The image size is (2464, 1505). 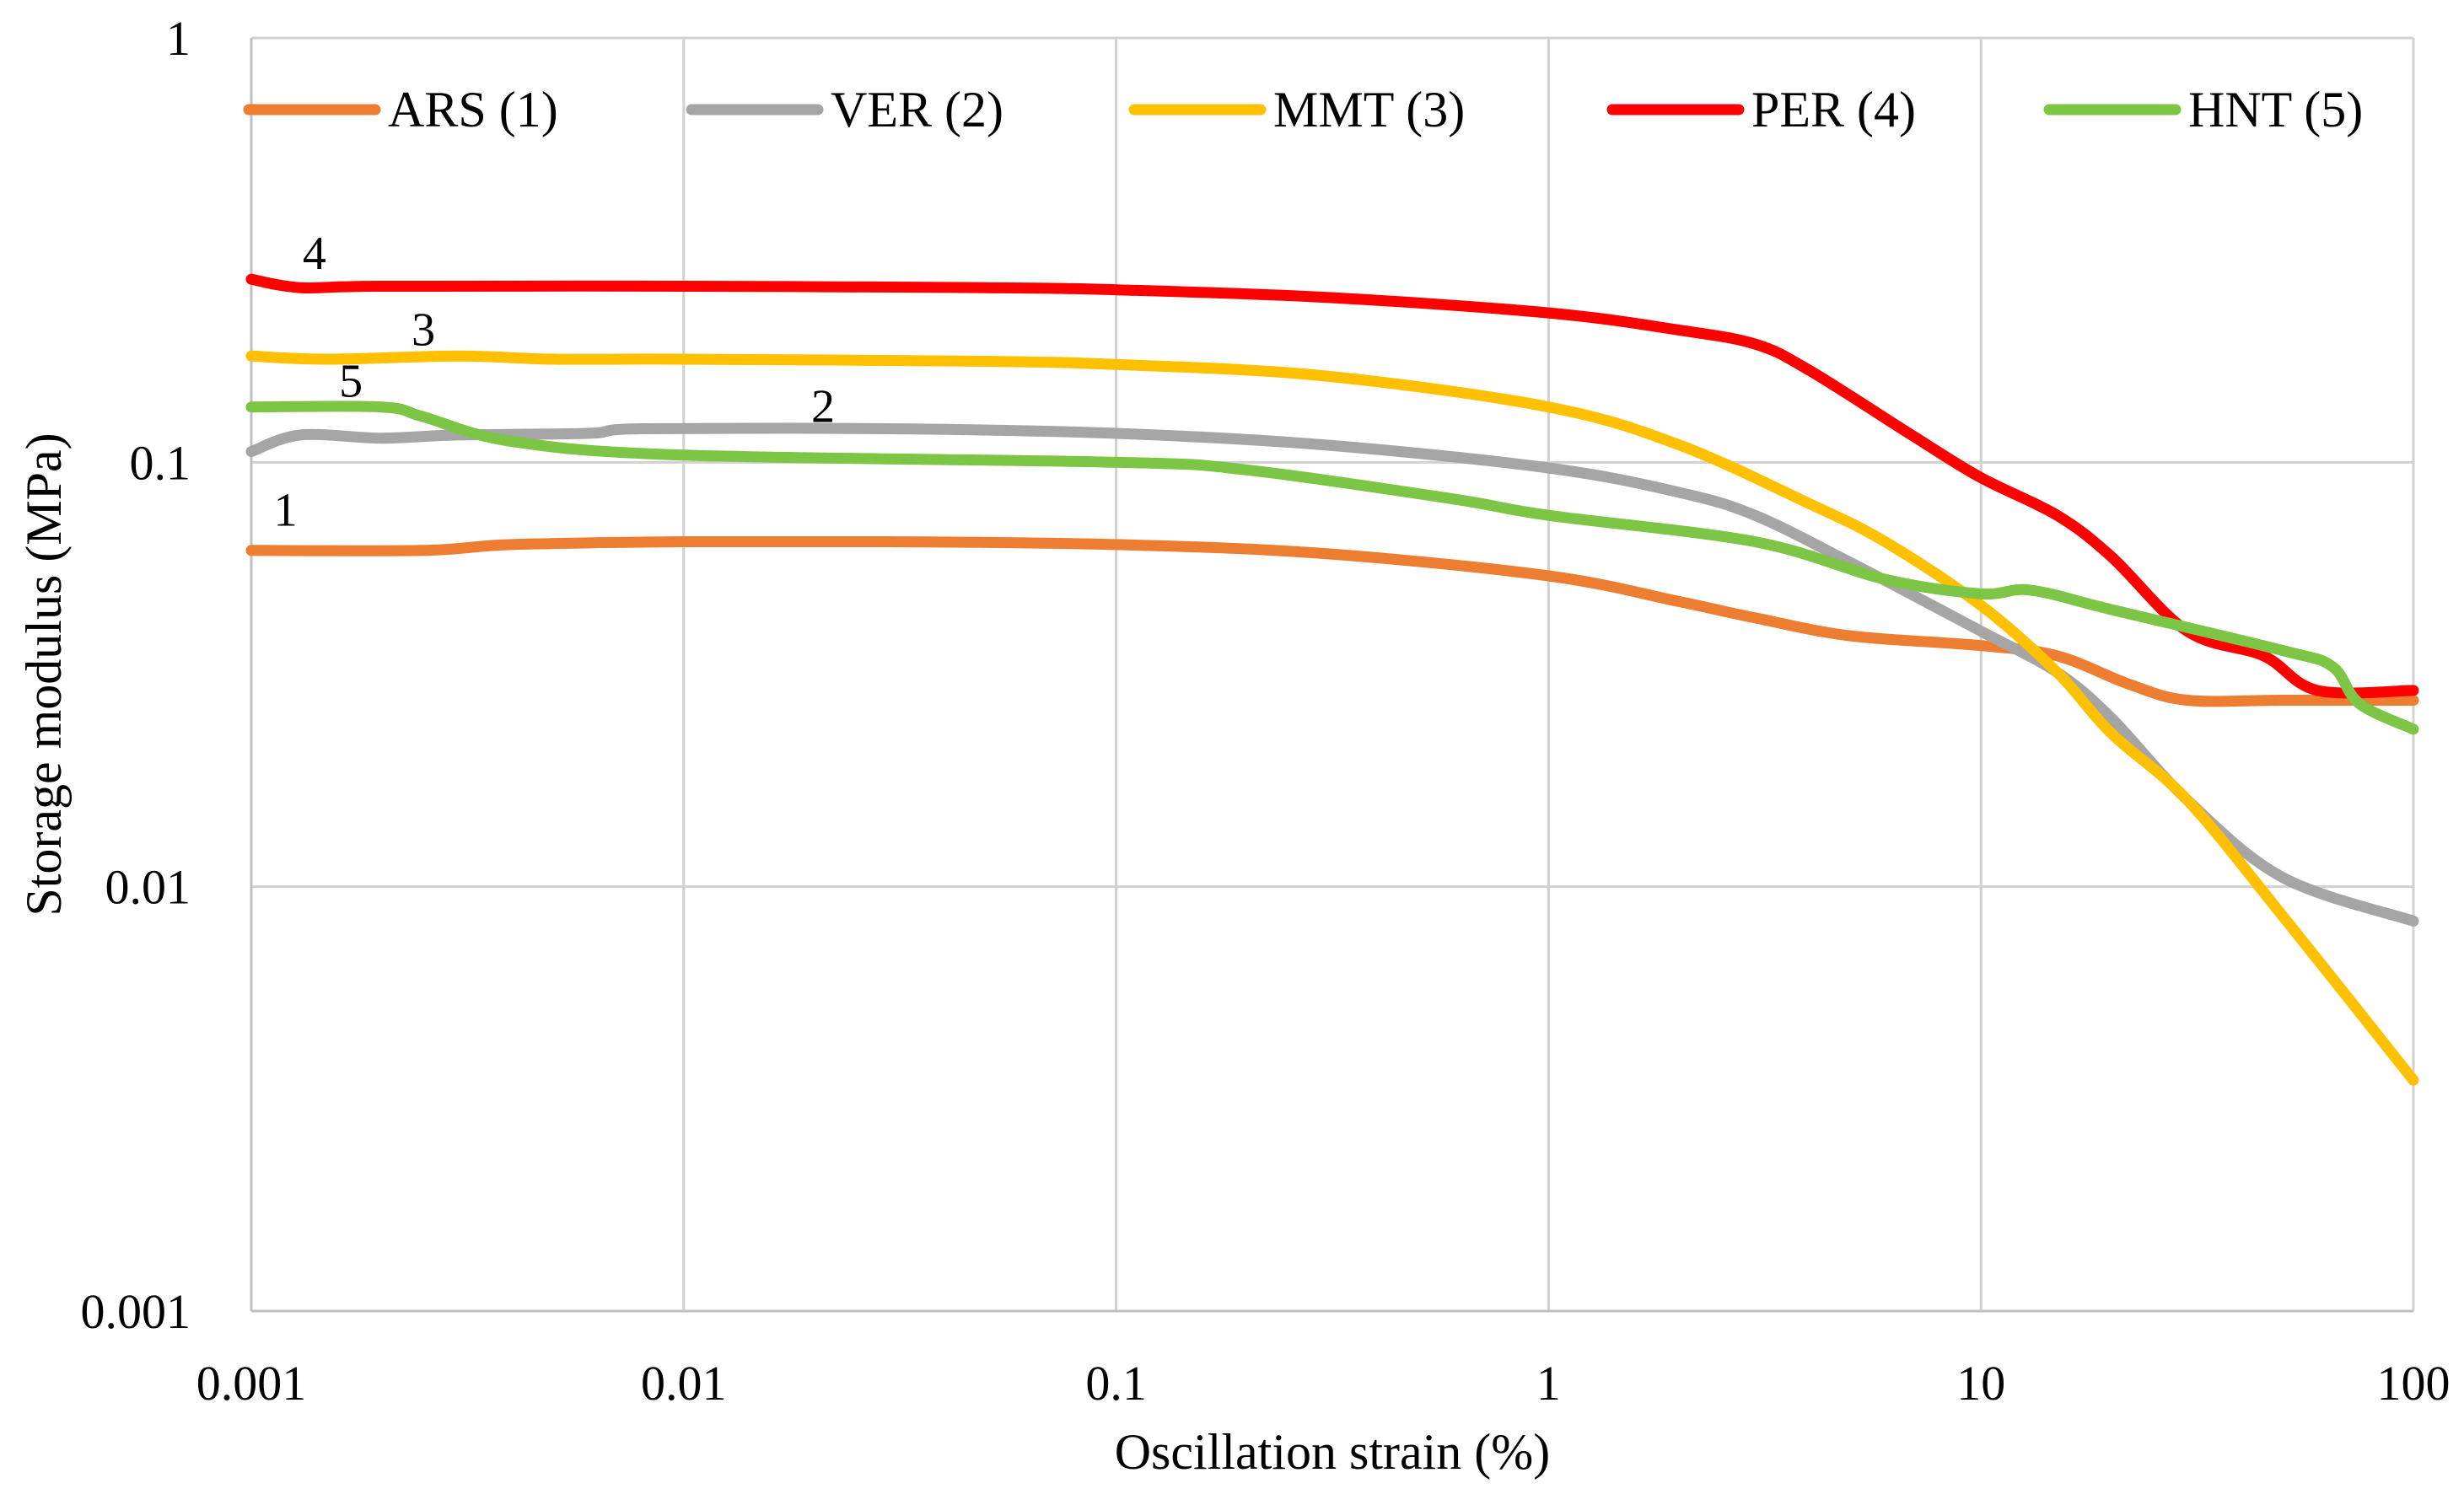 What do you see at coordinates (286, 510) in the screenshot?
I see `series-number-label: 1` at bounding box center [286, 510].